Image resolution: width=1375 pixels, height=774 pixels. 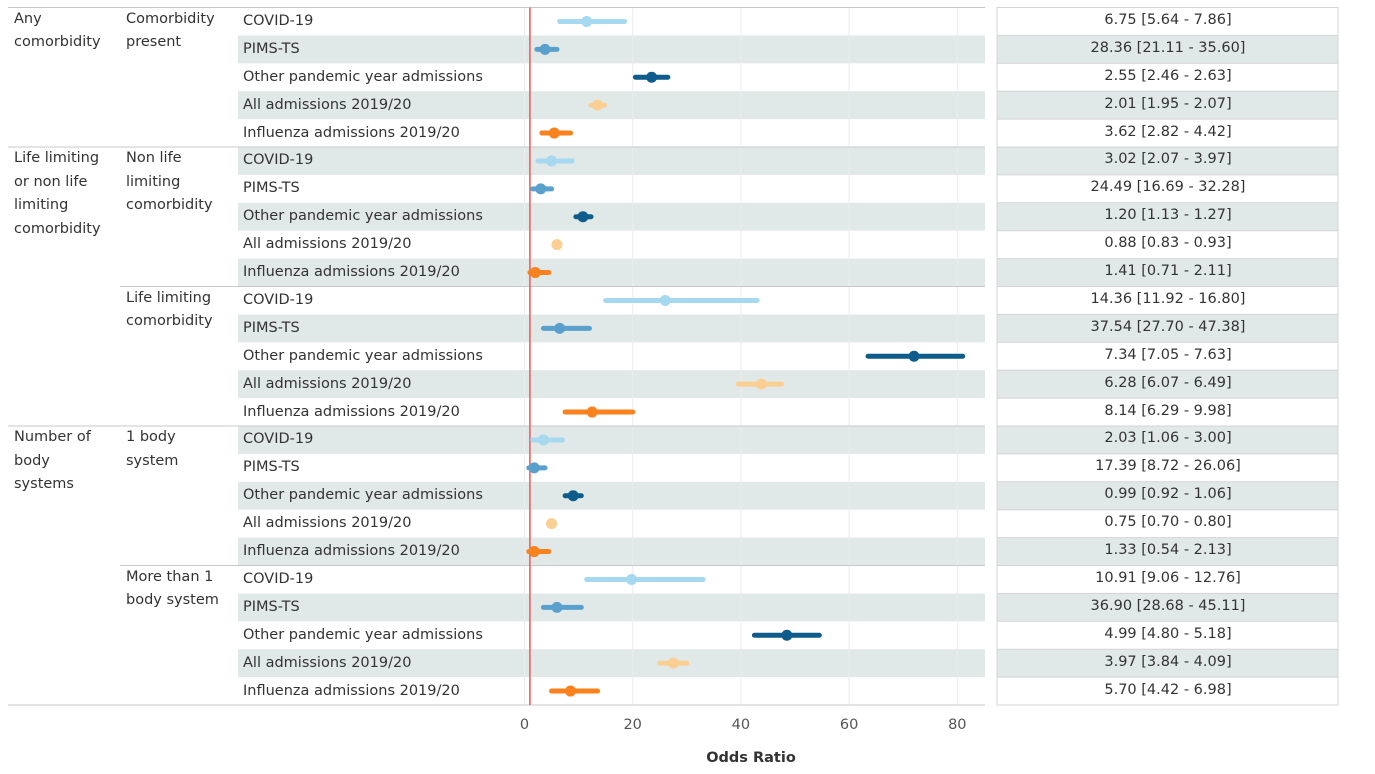 I want to click on subgroup-label: Life limiting comorbidity, so click(x=169, y=309).